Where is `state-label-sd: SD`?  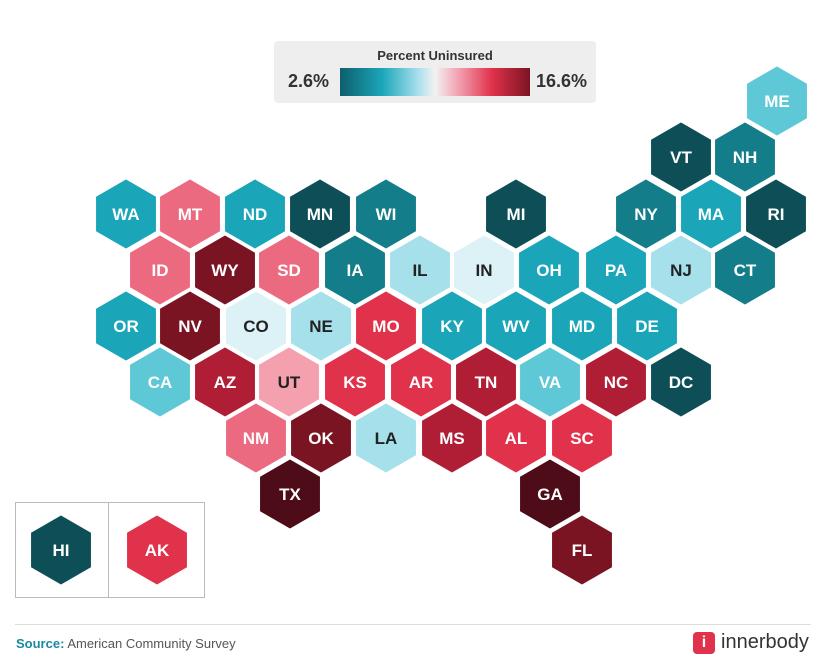
state-label-sd: SD is located at coordinates (289, 270).